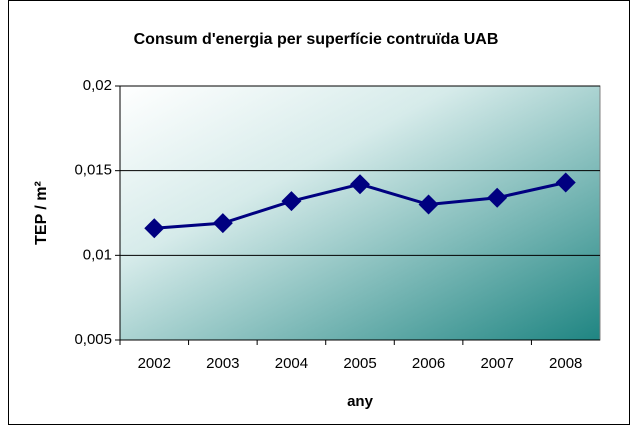 The image size is (631, 430). I want to click on x-tick-label: 2005, so click(359, 363).